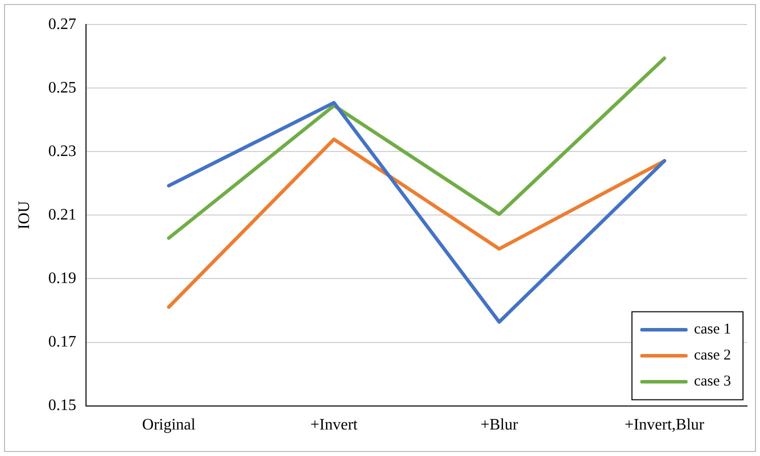 The width and height of the screenshot is (760, 456). Describe the element at coordinates (62, 341) in the screenshot. I see `y-tick-label: 0.17` at that location.